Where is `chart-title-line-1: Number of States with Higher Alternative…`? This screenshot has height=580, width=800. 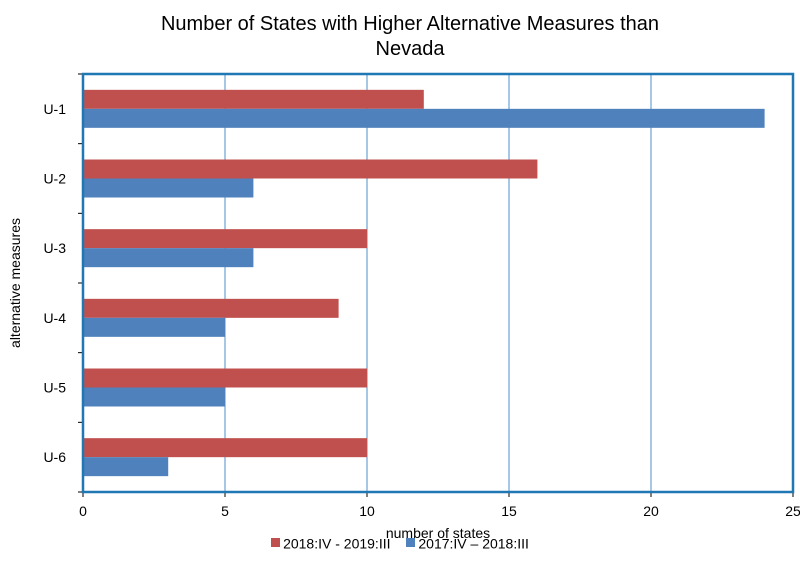 chart-title-line-1: Number of States with Higher Alternative… is located at coordinates (410, 24).